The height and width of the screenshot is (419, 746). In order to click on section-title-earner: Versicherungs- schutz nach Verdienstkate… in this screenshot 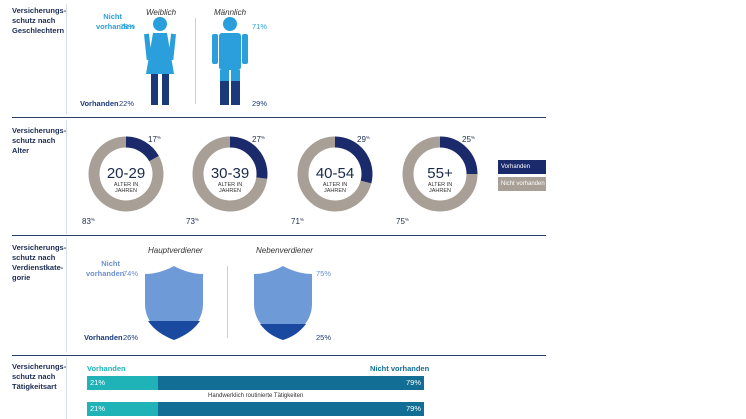, I will do `click(39, 262)`.